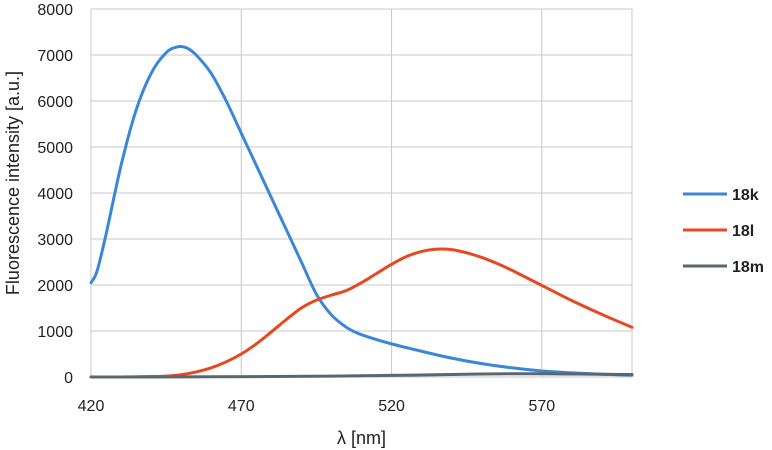 This screenshot has width=772, height=450. Describe the element at coordinates (55, 240) in the screenshot. I see `y-tick-label: 3000` at that location.